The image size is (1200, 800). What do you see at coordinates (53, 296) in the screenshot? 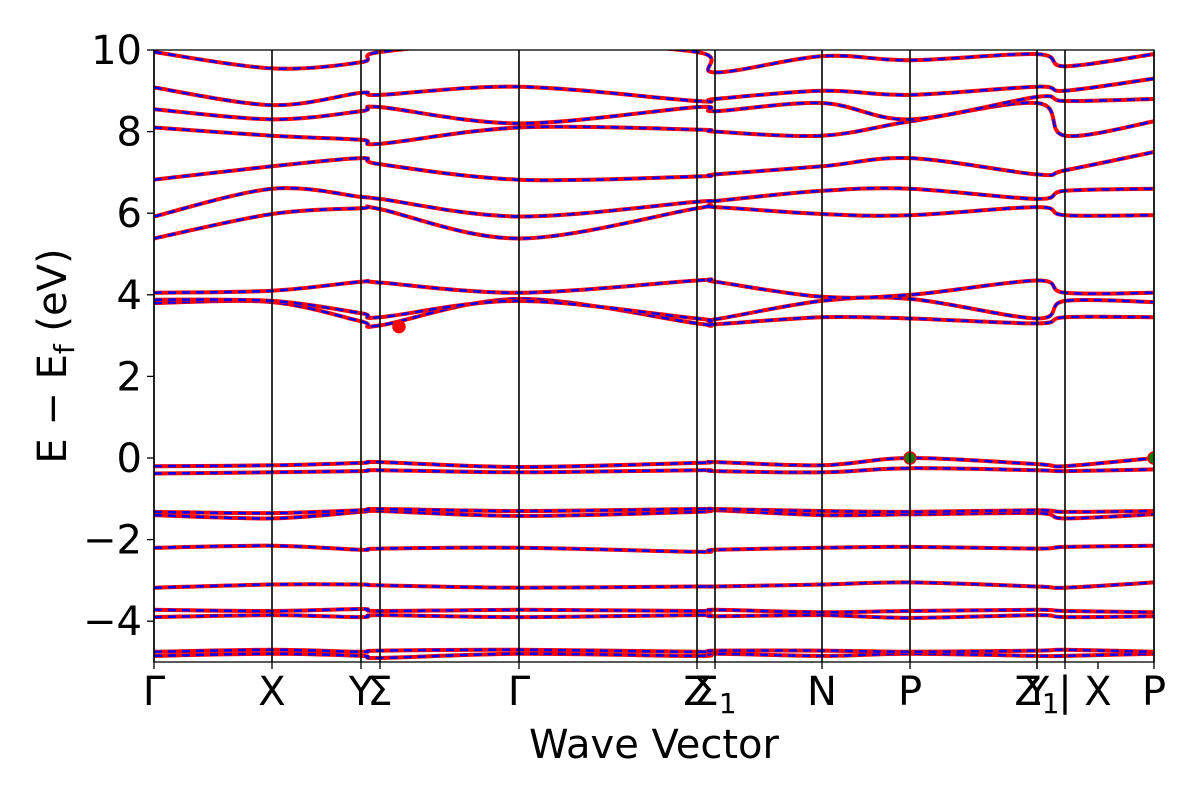
I see `y-axis-label-unit: (eV)` at bounding box center [53, 296].